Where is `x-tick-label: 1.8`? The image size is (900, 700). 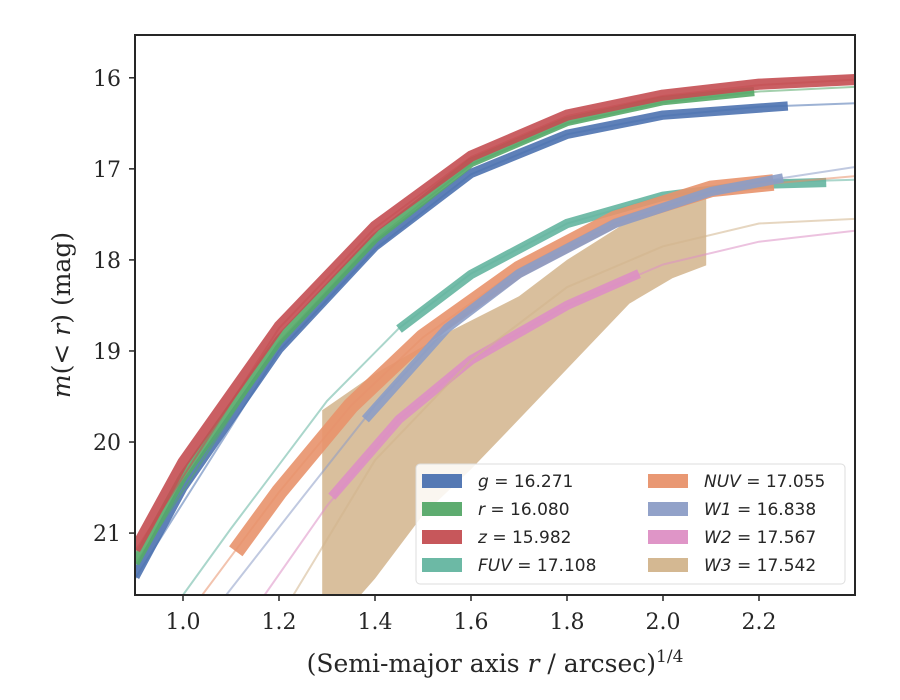 x-tick-label: 1.8 is located at coordinates (567, 622).